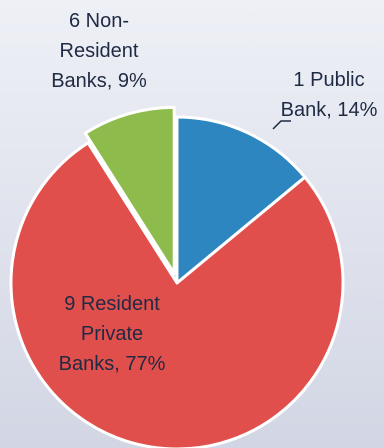 The width and height of the screenshot is (384, 448). I want to click on resident-private-banks-data-label-line: Banks, 77%, so click(112, 364).